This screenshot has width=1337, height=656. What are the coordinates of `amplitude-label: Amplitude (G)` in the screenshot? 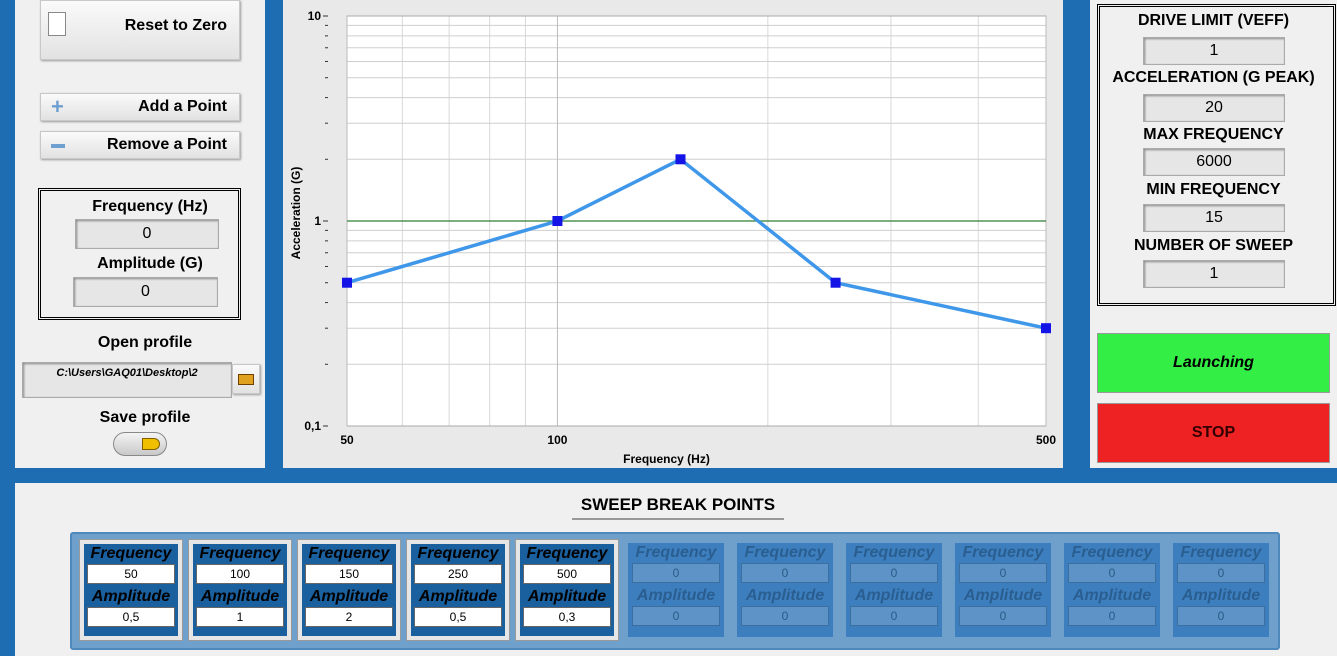 It's located at (150, 263).